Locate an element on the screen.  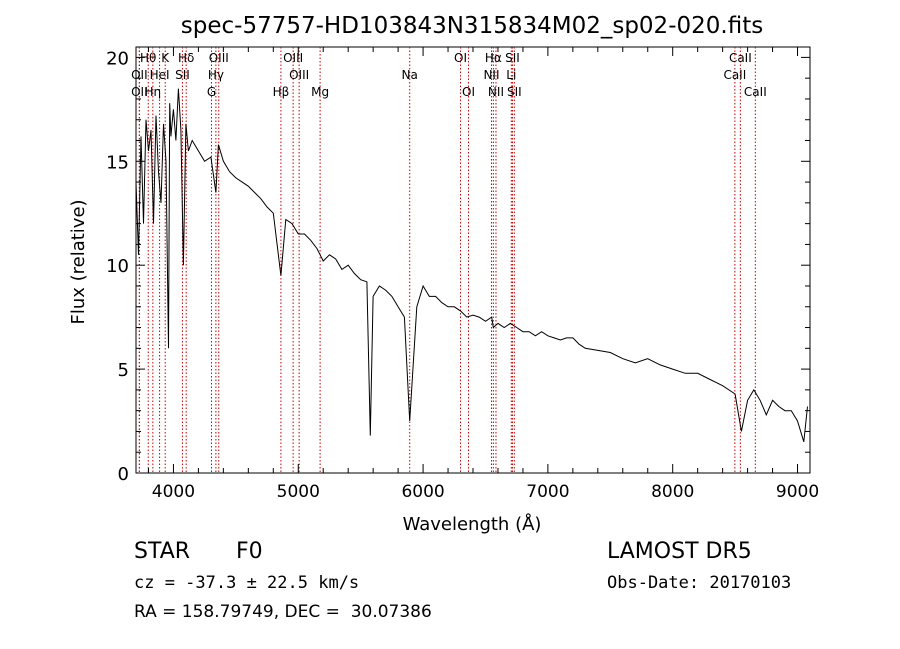
x-tick-label: 7000 is located at coordinates (547, 492).